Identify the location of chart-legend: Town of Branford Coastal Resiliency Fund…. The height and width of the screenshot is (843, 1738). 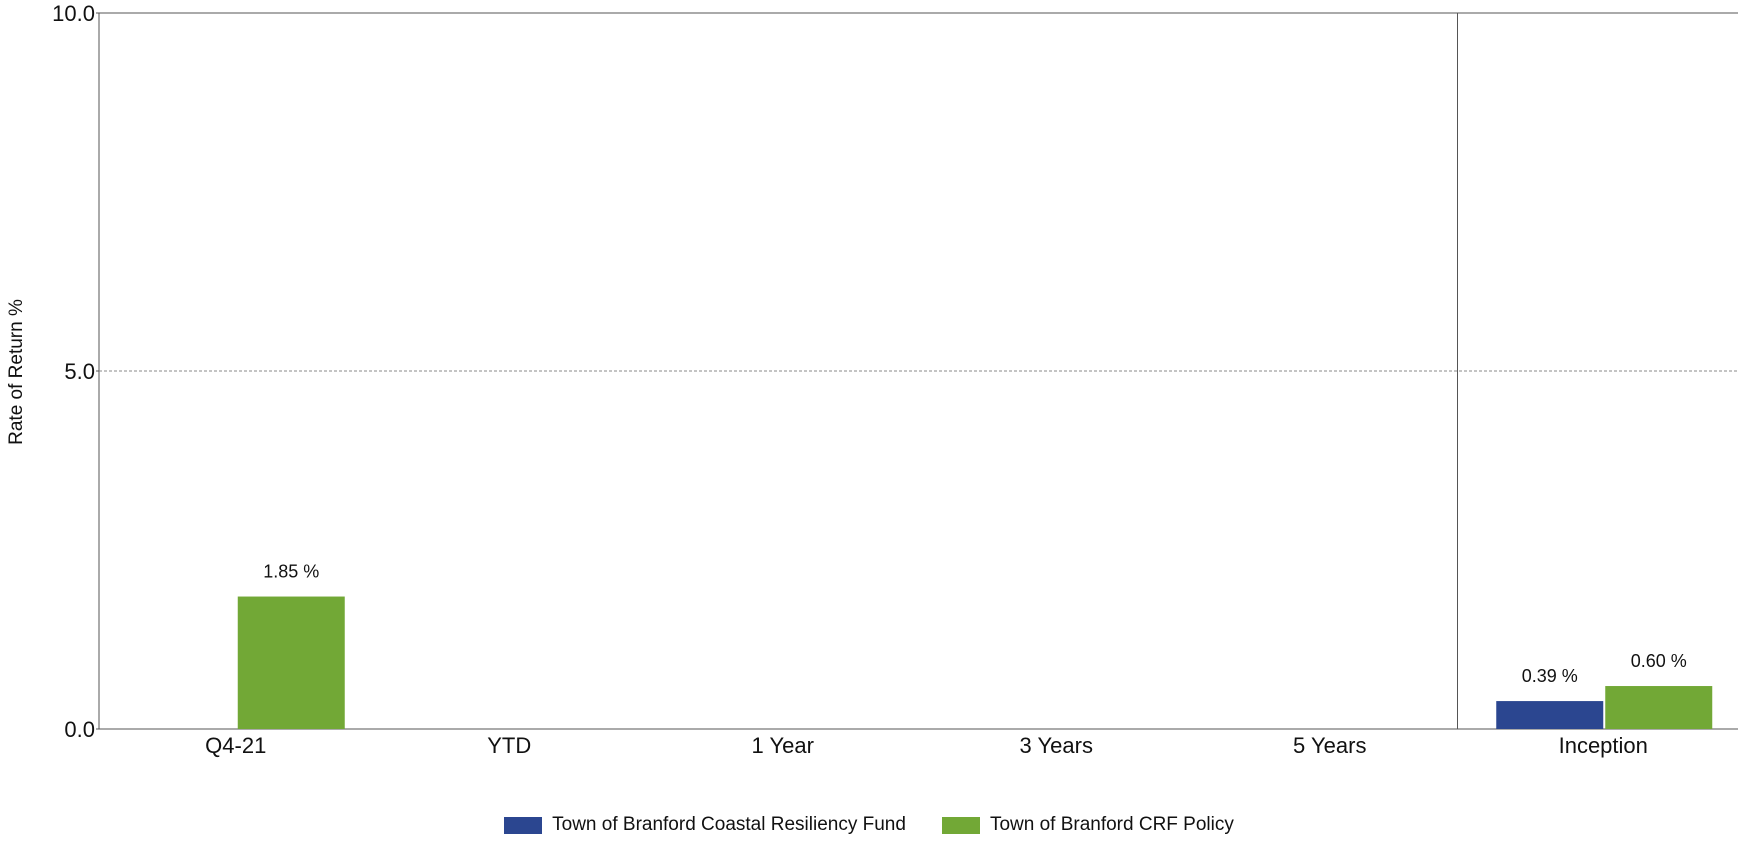
(869, 825).